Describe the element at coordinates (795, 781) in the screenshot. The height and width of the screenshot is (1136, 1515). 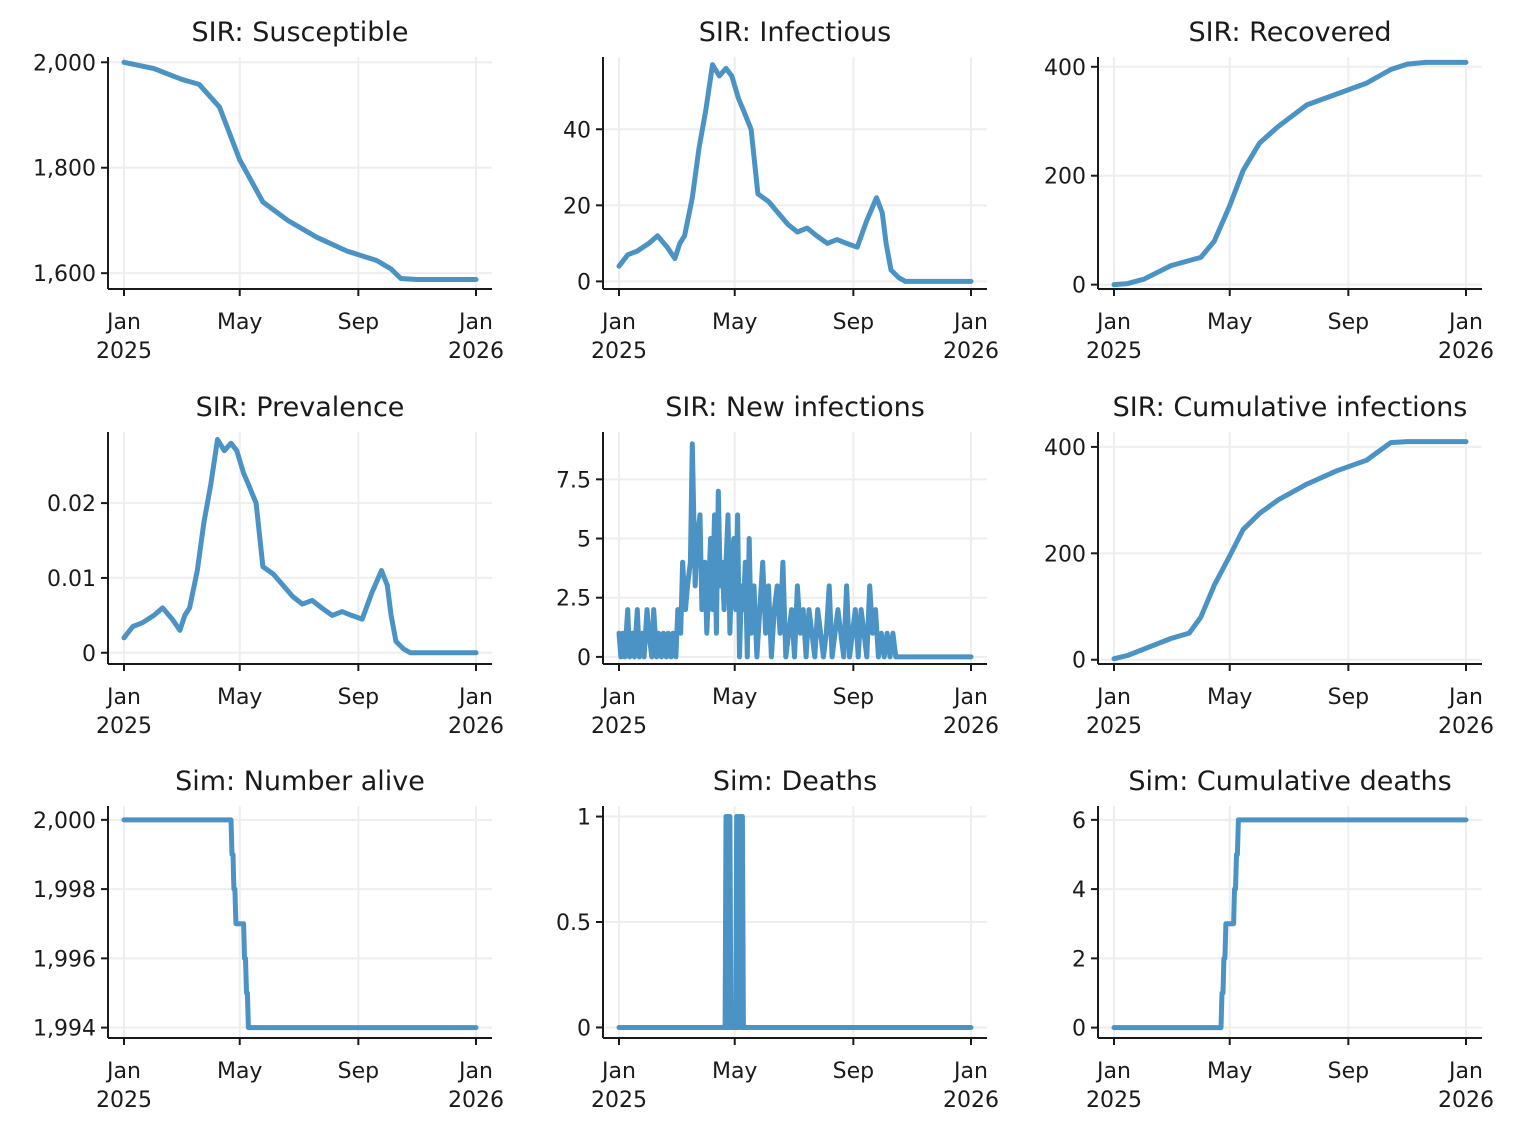
I see `subplot-title: Sim: Deaths` at that location.